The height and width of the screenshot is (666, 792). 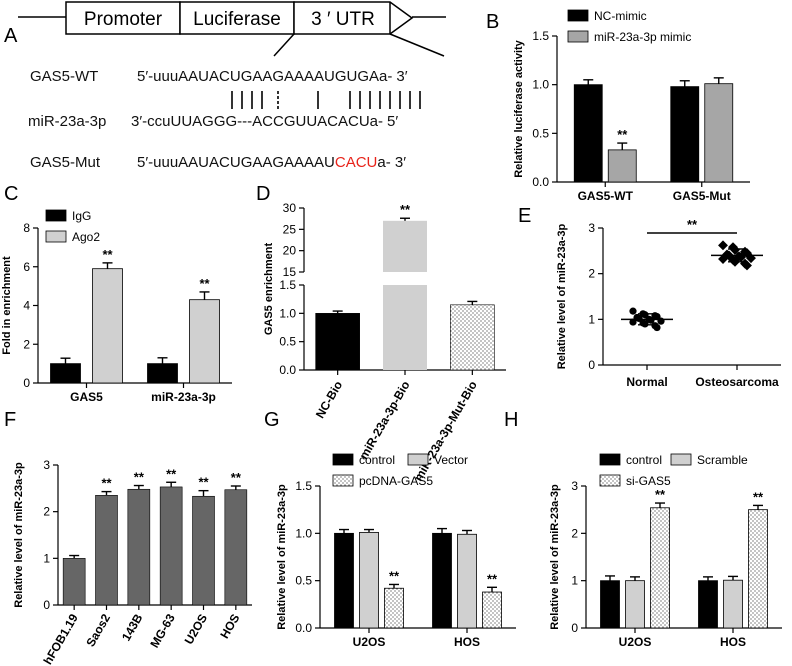 I want to click on bar-scramble-u2os, so click(x=635, y=604).